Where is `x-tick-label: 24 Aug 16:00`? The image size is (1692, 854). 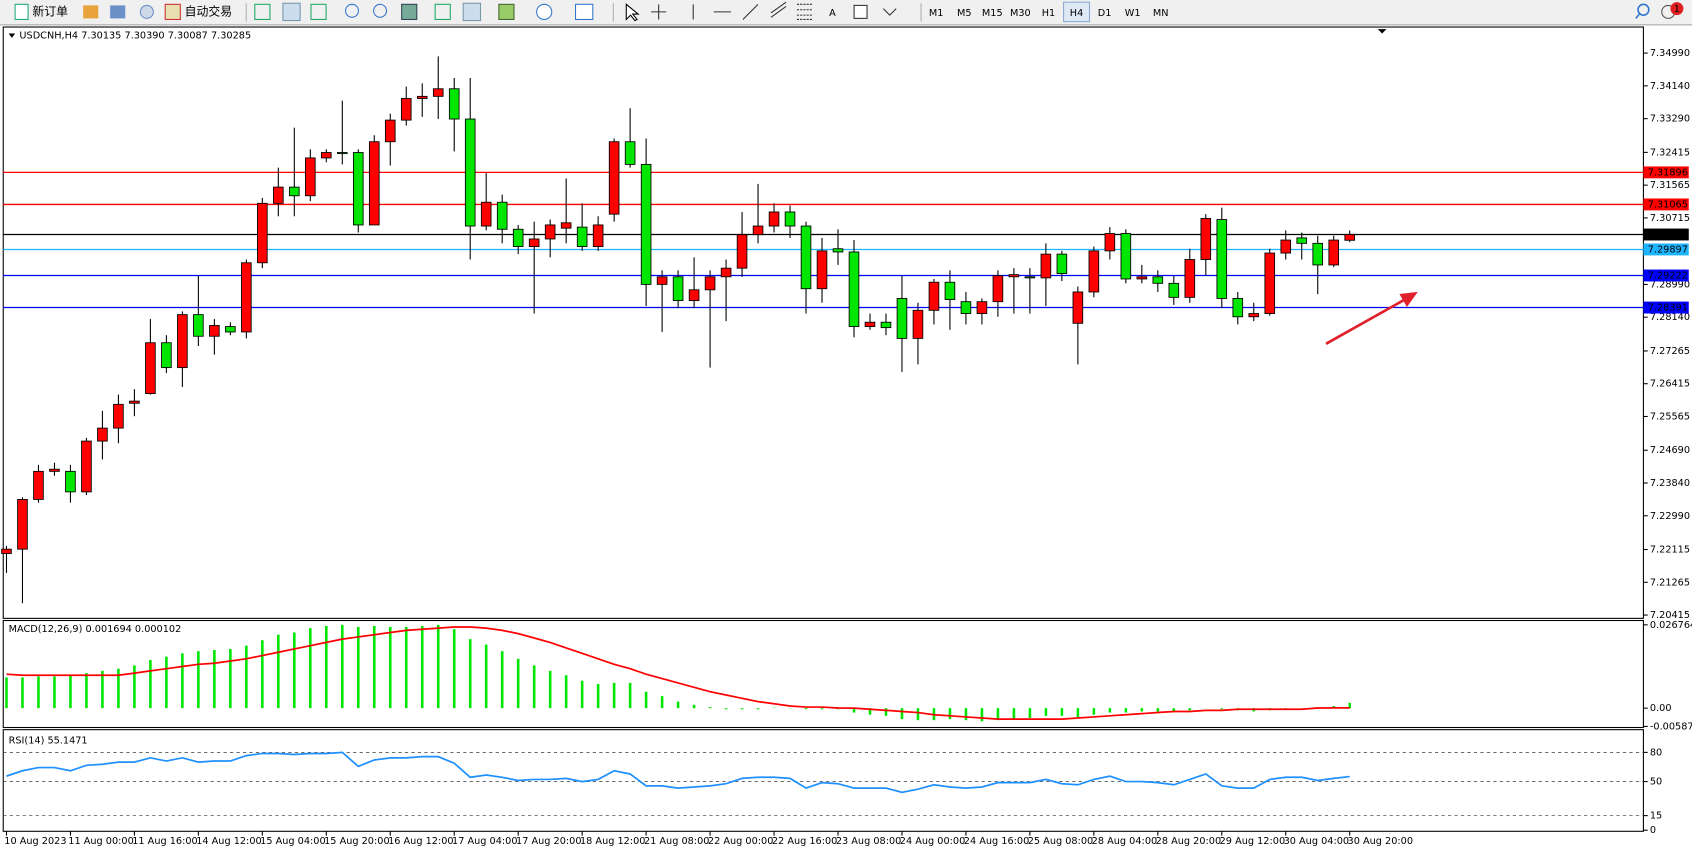
x-tick-label: 24 Aug 16:00 is located at coordinates (996, 841).